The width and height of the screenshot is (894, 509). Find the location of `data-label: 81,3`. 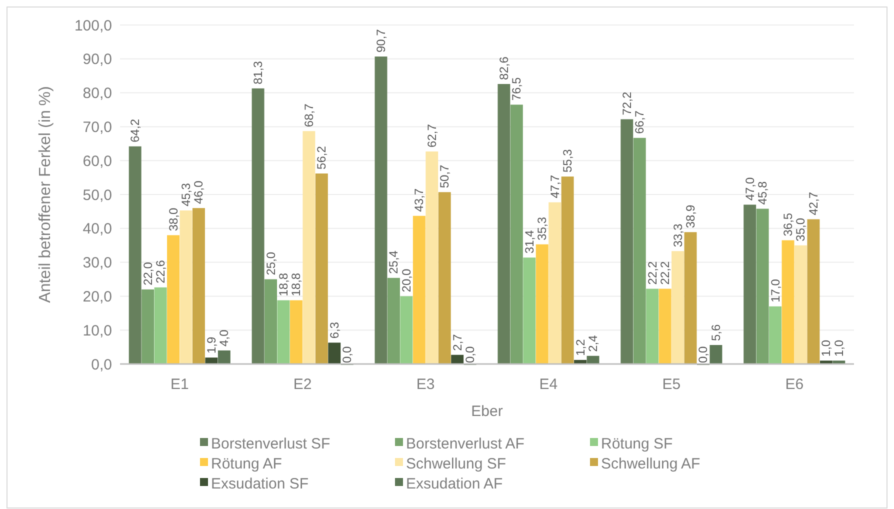

data-label: 81,3 is located at coordinates (258, 72).